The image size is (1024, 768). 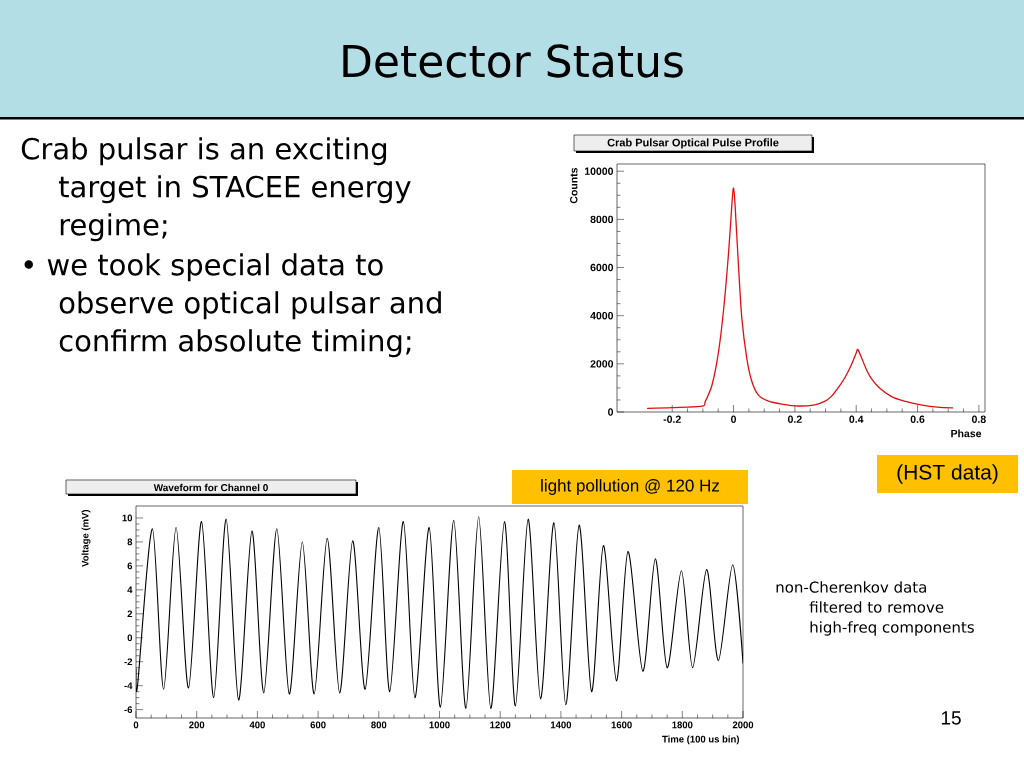 I want to click on y-tick-label: -2, so click(x=128, y=662).